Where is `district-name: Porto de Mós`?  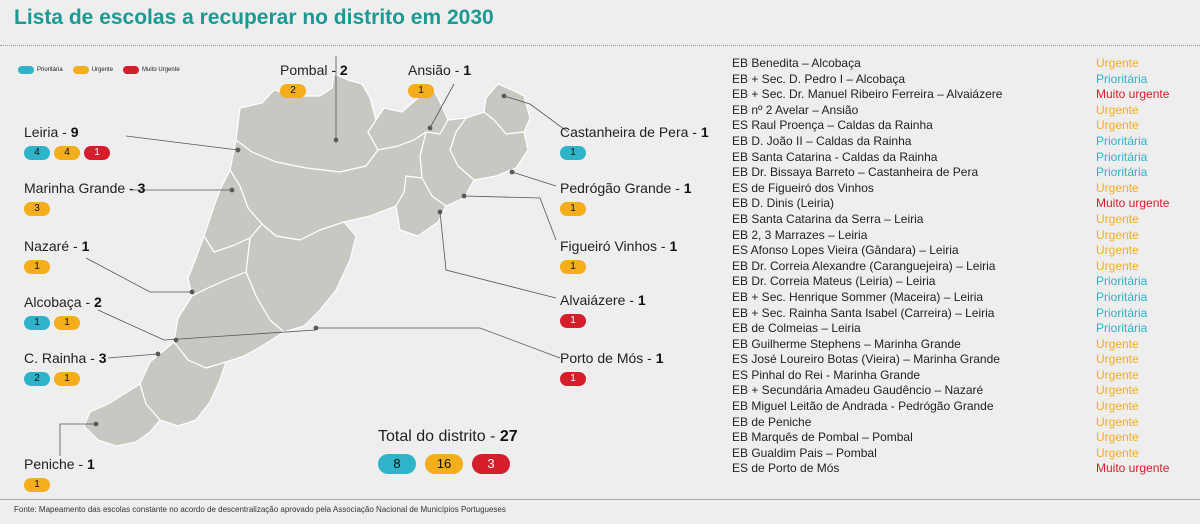 district-name: Porto de Mós is located at coordinates (602, 358).